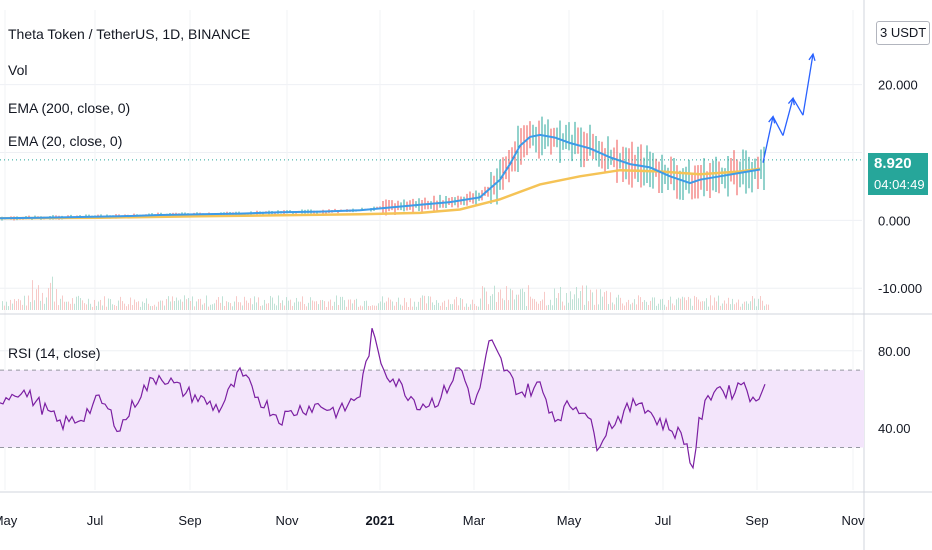  Describe the element at coordinates (894, 351) in the screenshot. I see `rsi-tick-label: 80.00` at that location.